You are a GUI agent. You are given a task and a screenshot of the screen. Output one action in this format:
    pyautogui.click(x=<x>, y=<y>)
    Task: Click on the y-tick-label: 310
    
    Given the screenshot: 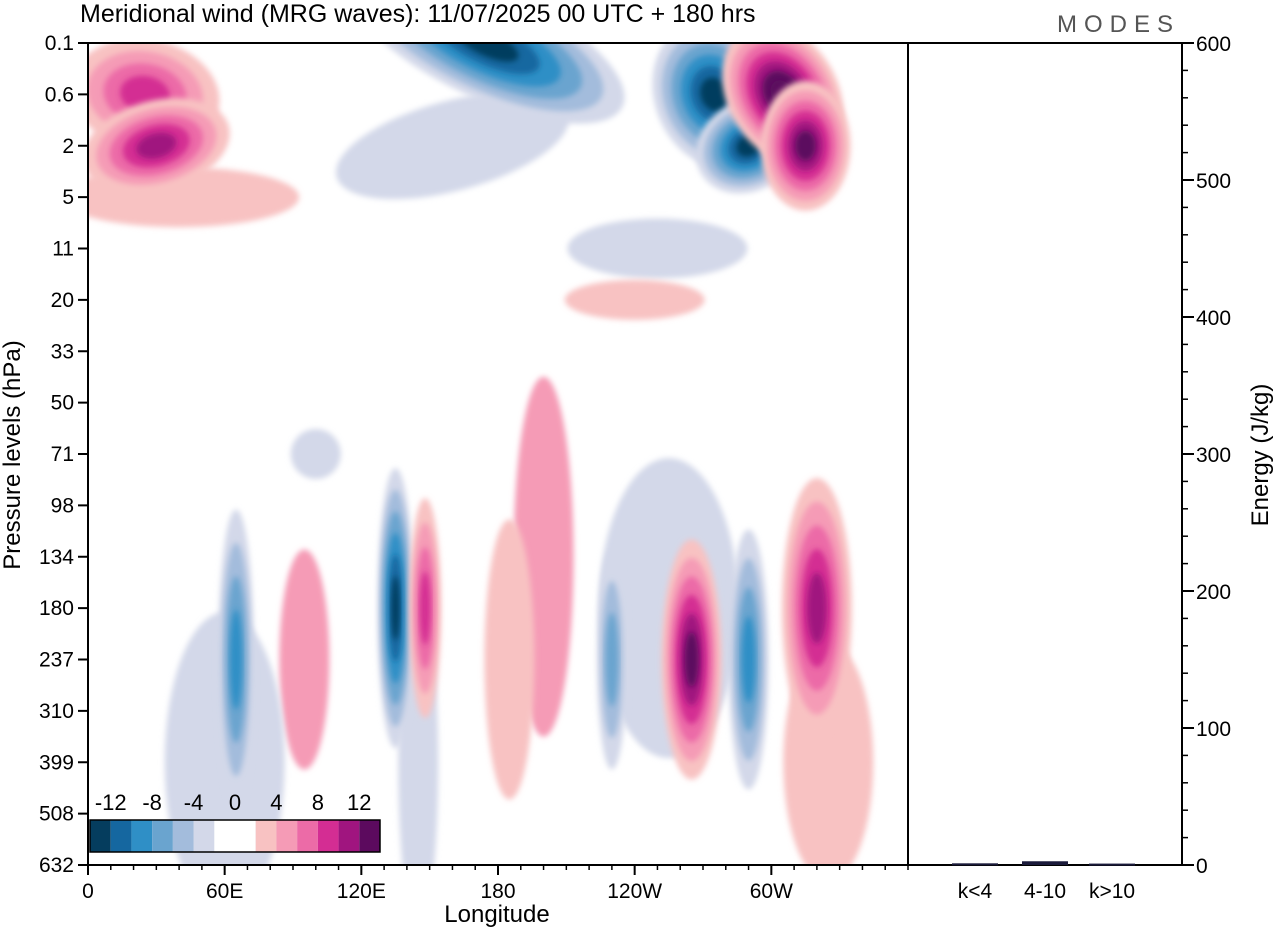 What is the action you would take?
    pyautogui.click(x=56, y=711)
    